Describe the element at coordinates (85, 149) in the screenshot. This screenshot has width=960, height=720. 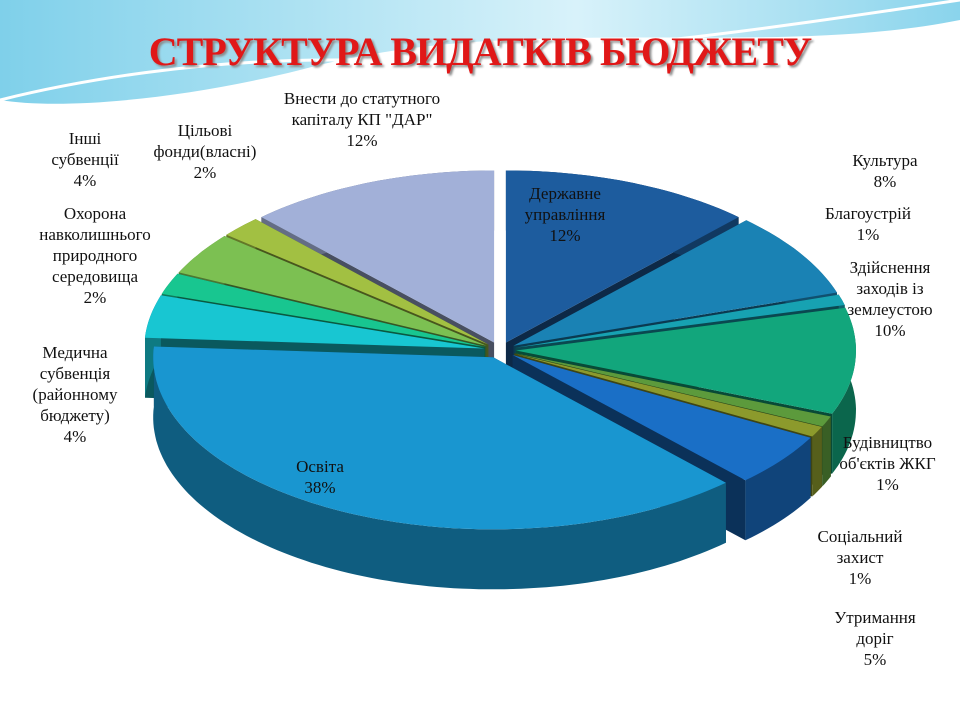
I see `category-label: Інші субвенції` at that location.